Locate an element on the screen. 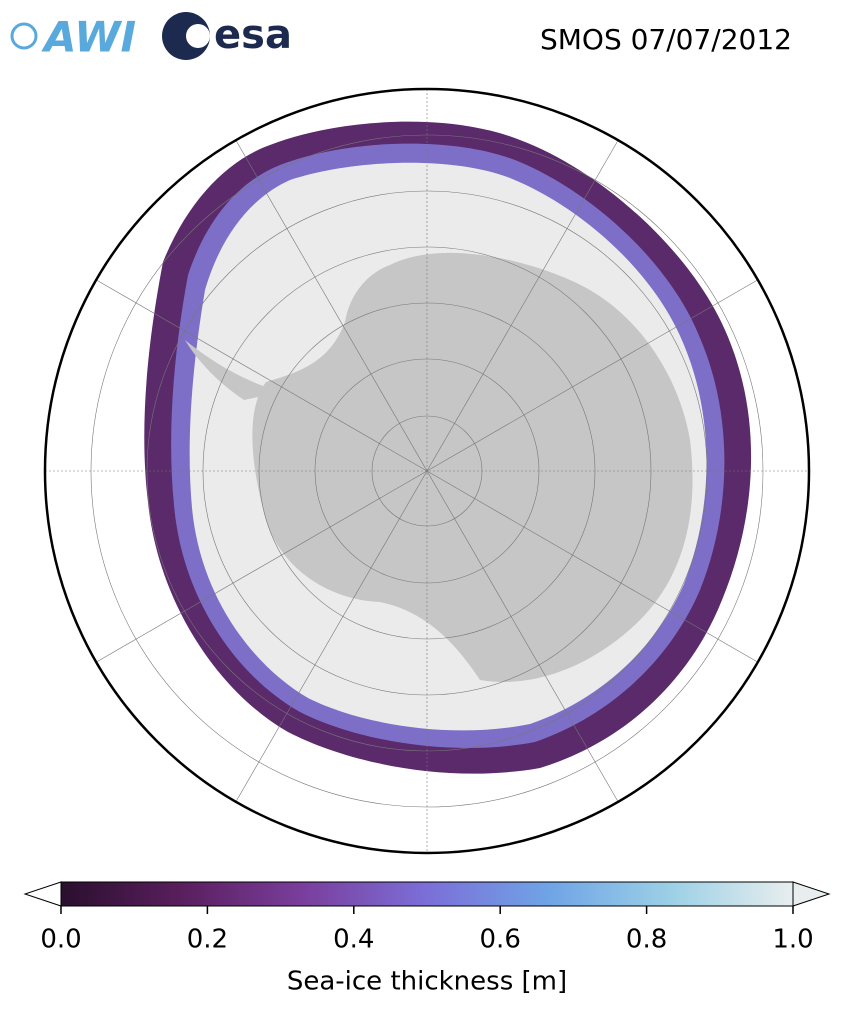 The height and width of the screenshot is (1030, 854). colorbar-tick-label: 0.0 is located at coordinates (60, 940).